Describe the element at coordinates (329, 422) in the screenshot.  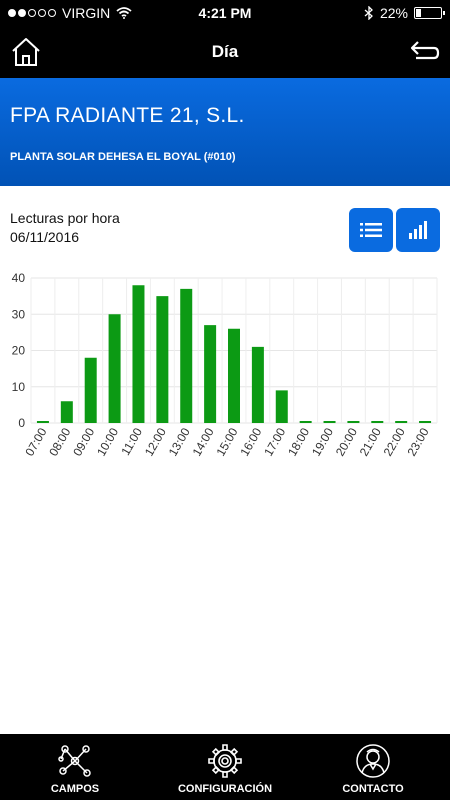
I see `bar-19:00` at that location.